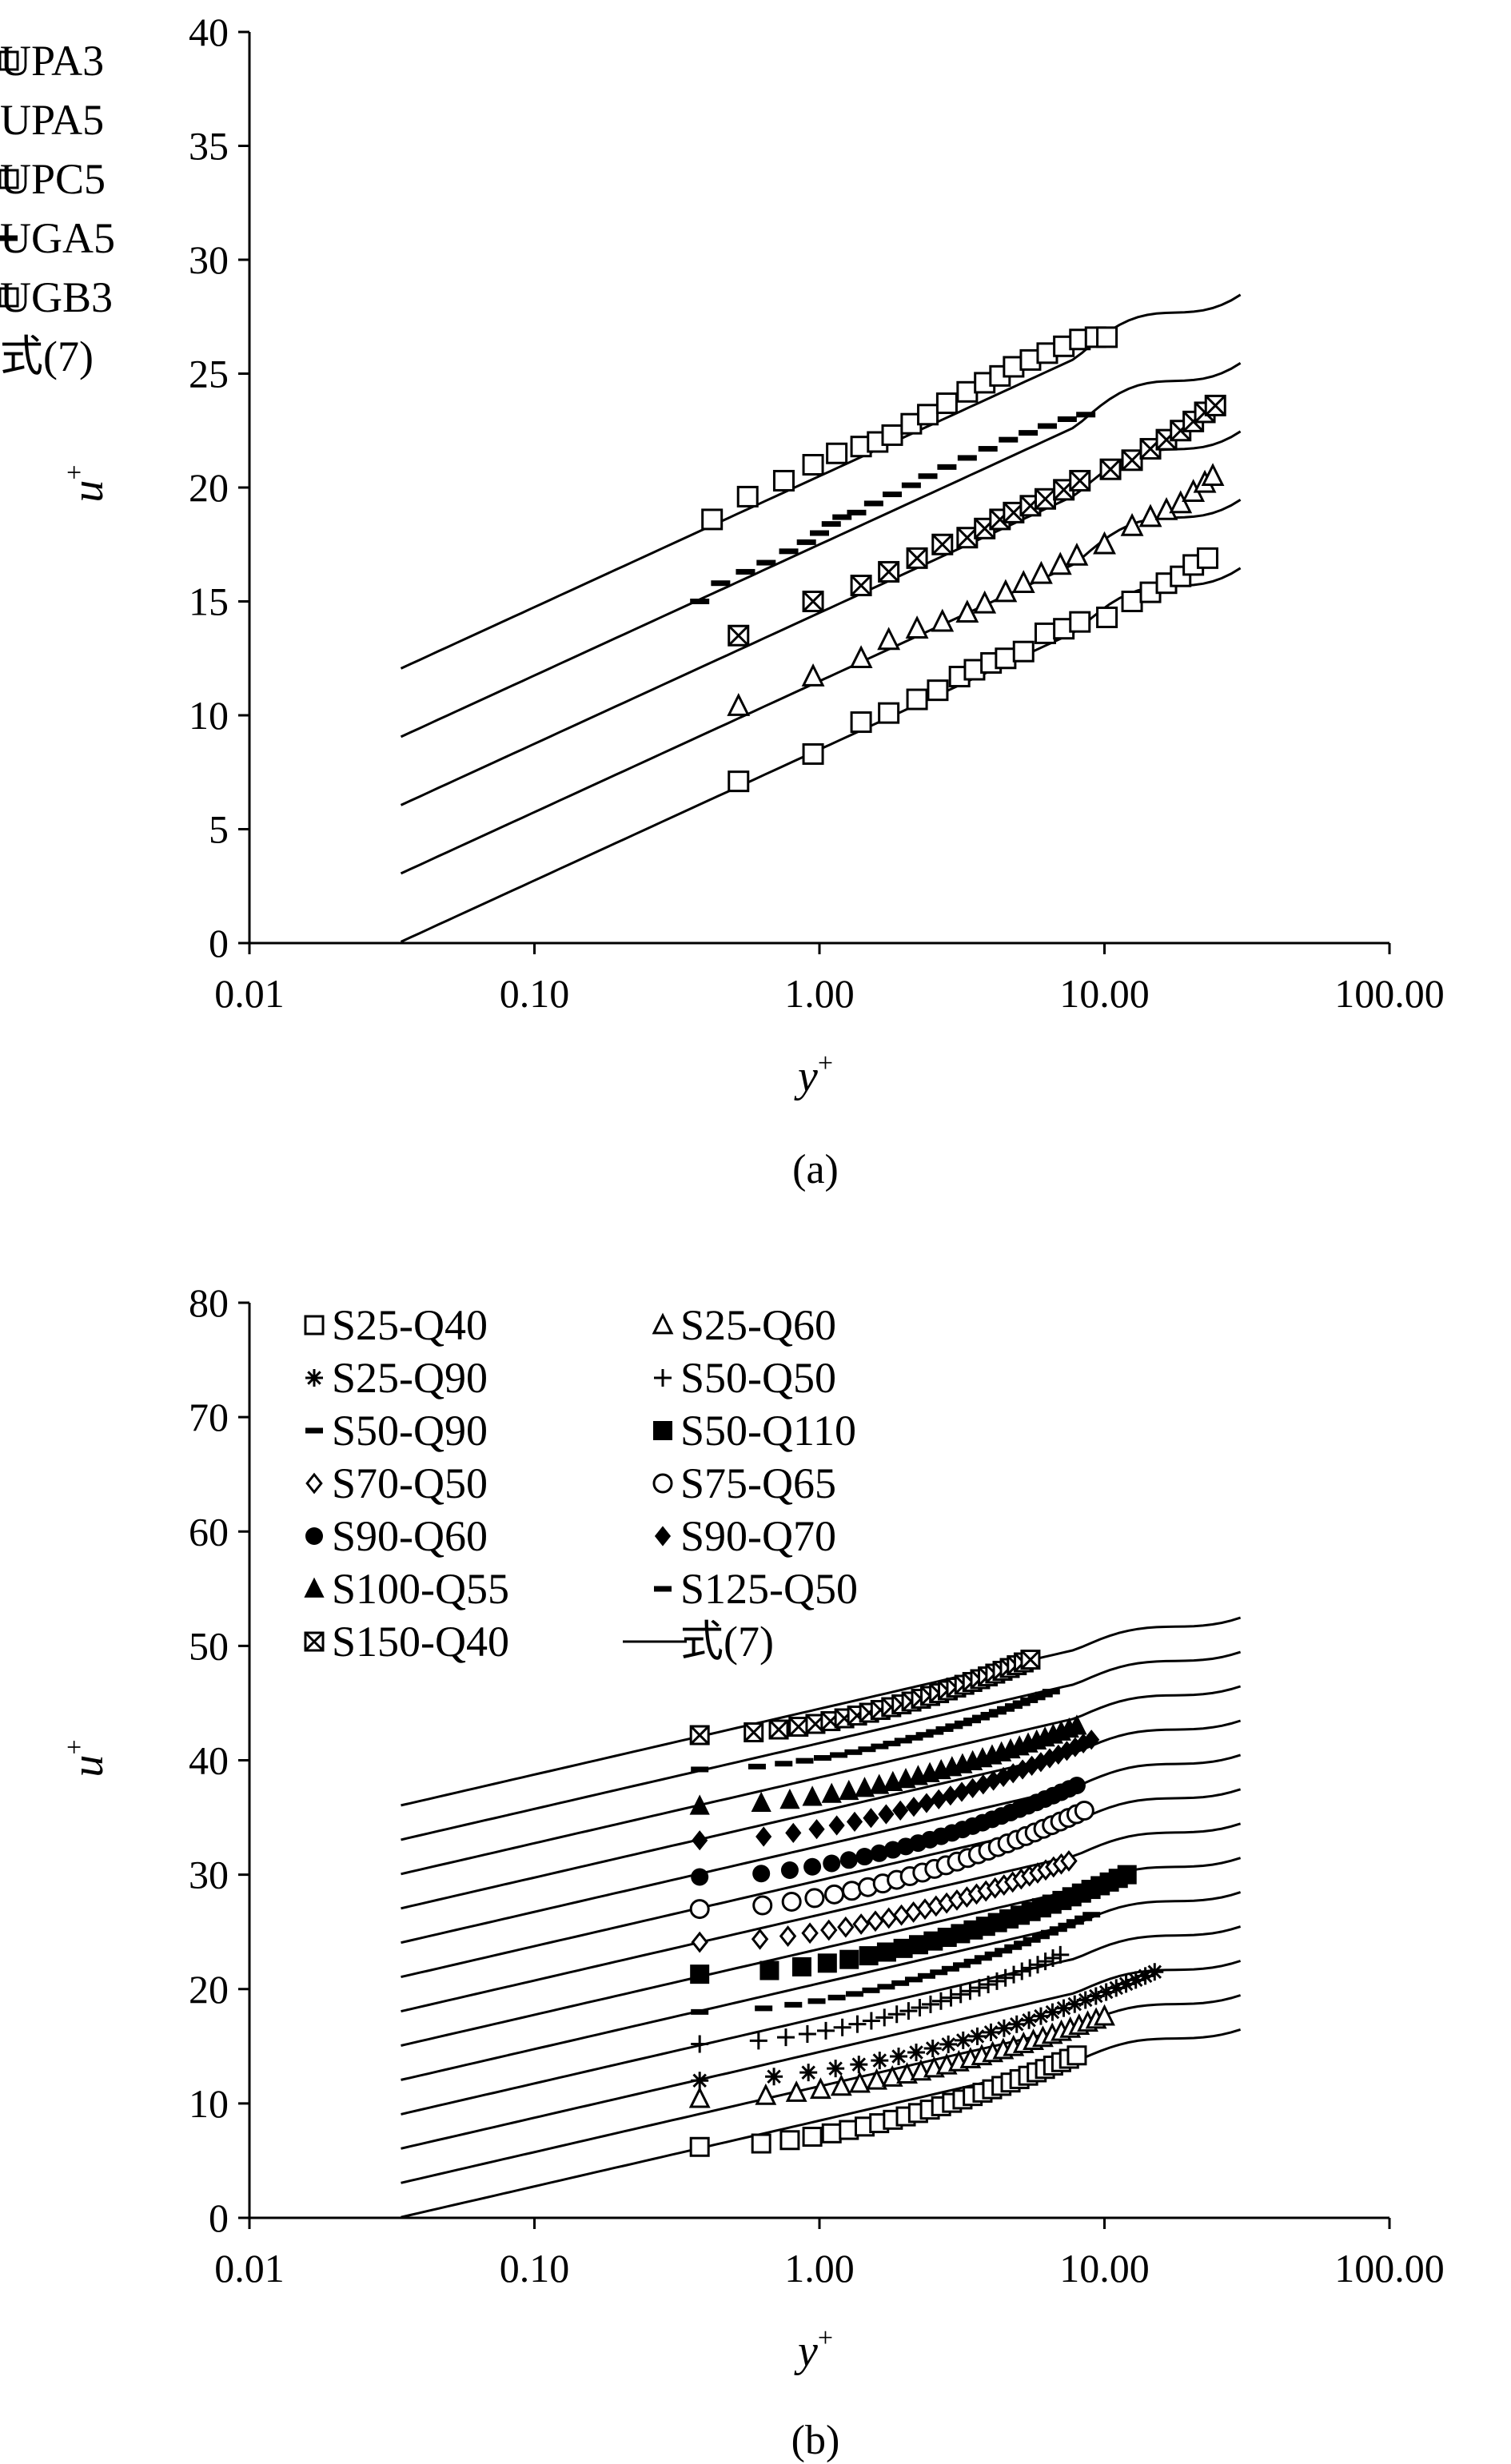 Image resolution: width=1511 pixels, height=2464 pixels. Describe the element at coordinates (806, 2351) in the screenshot. I see `panel-b-x-axis-label-text: y` at that location.